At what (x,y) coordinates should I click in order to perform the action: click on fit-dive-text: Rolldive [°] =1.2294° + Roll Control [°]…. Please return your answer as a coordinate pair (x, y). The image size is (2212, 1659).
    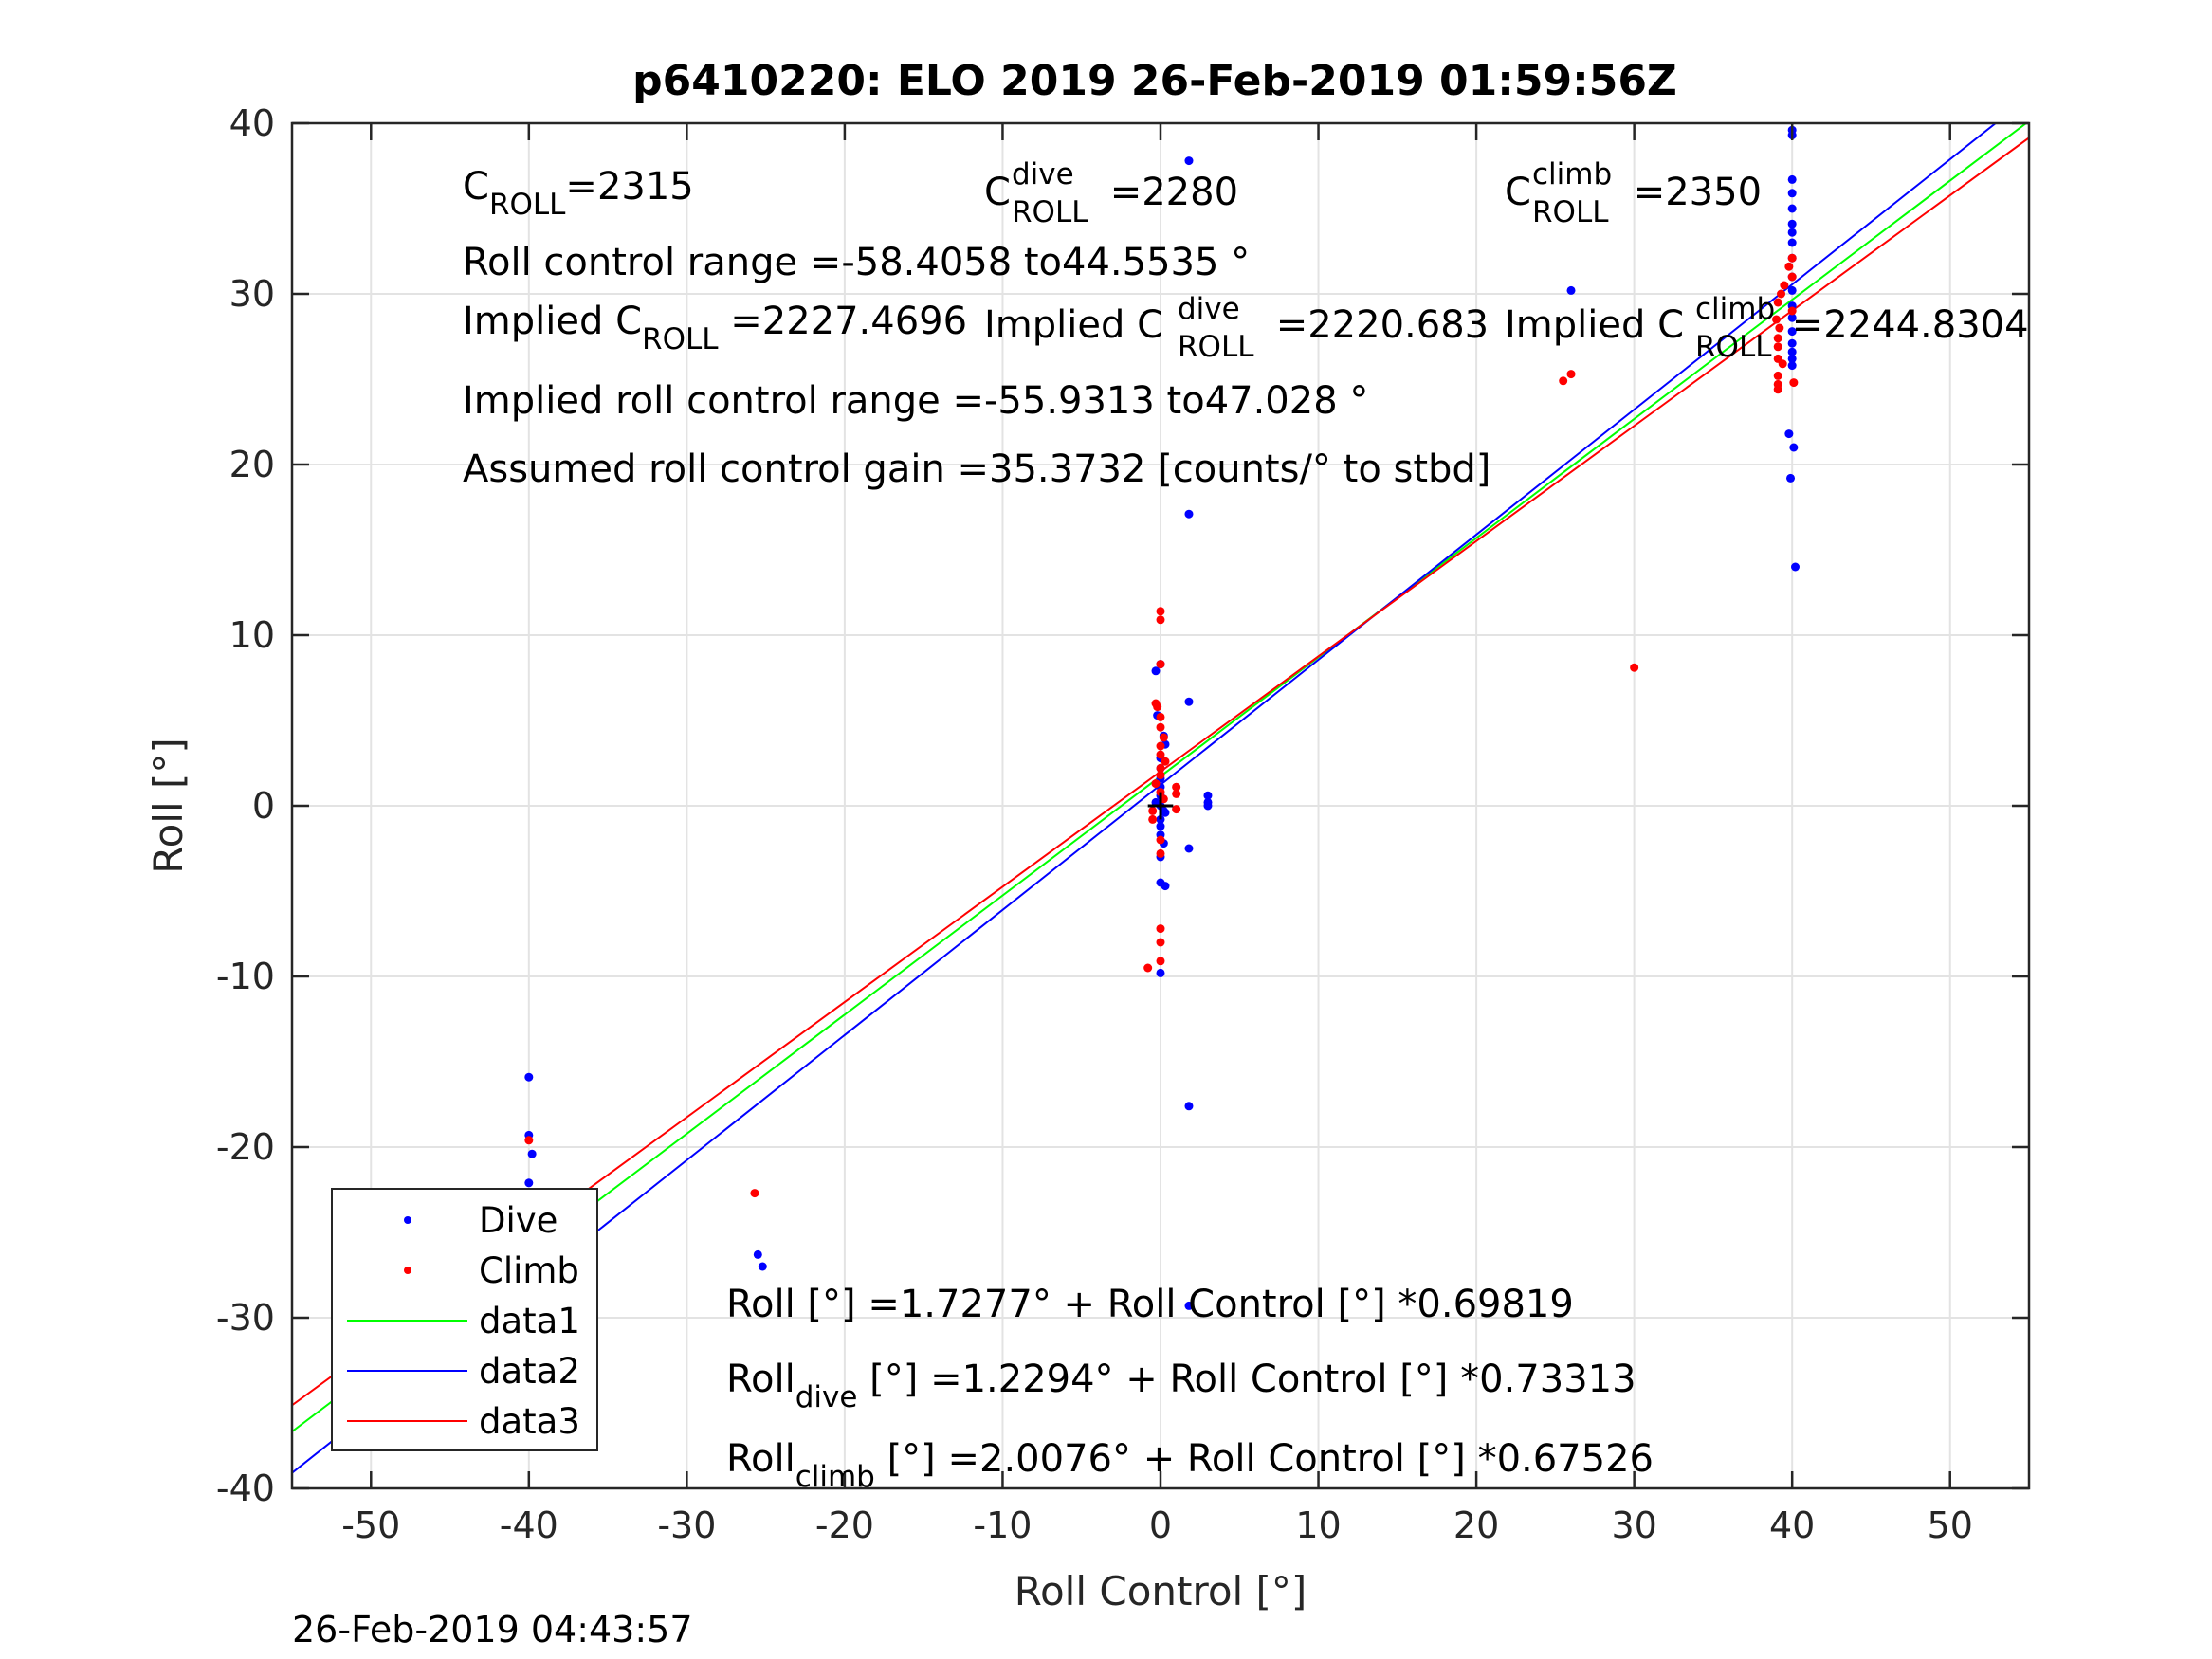
    Looking at the image, I should click on (1181, 1386).